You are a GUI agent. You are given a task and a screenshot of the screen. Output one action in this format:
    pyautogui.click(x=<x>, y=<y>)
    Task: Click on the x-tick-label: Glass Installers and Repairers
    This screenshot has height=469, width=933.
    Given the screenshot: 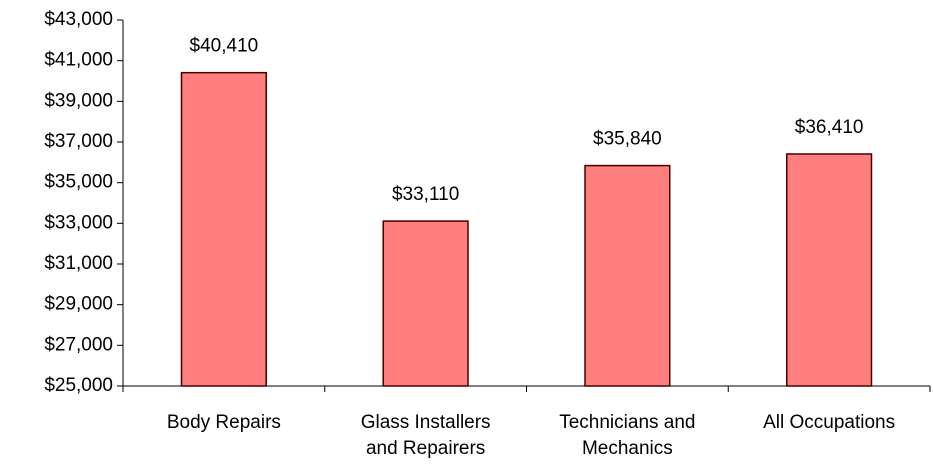 What is the action you would take?
    pyautogui.click(x=426, y=435)
    